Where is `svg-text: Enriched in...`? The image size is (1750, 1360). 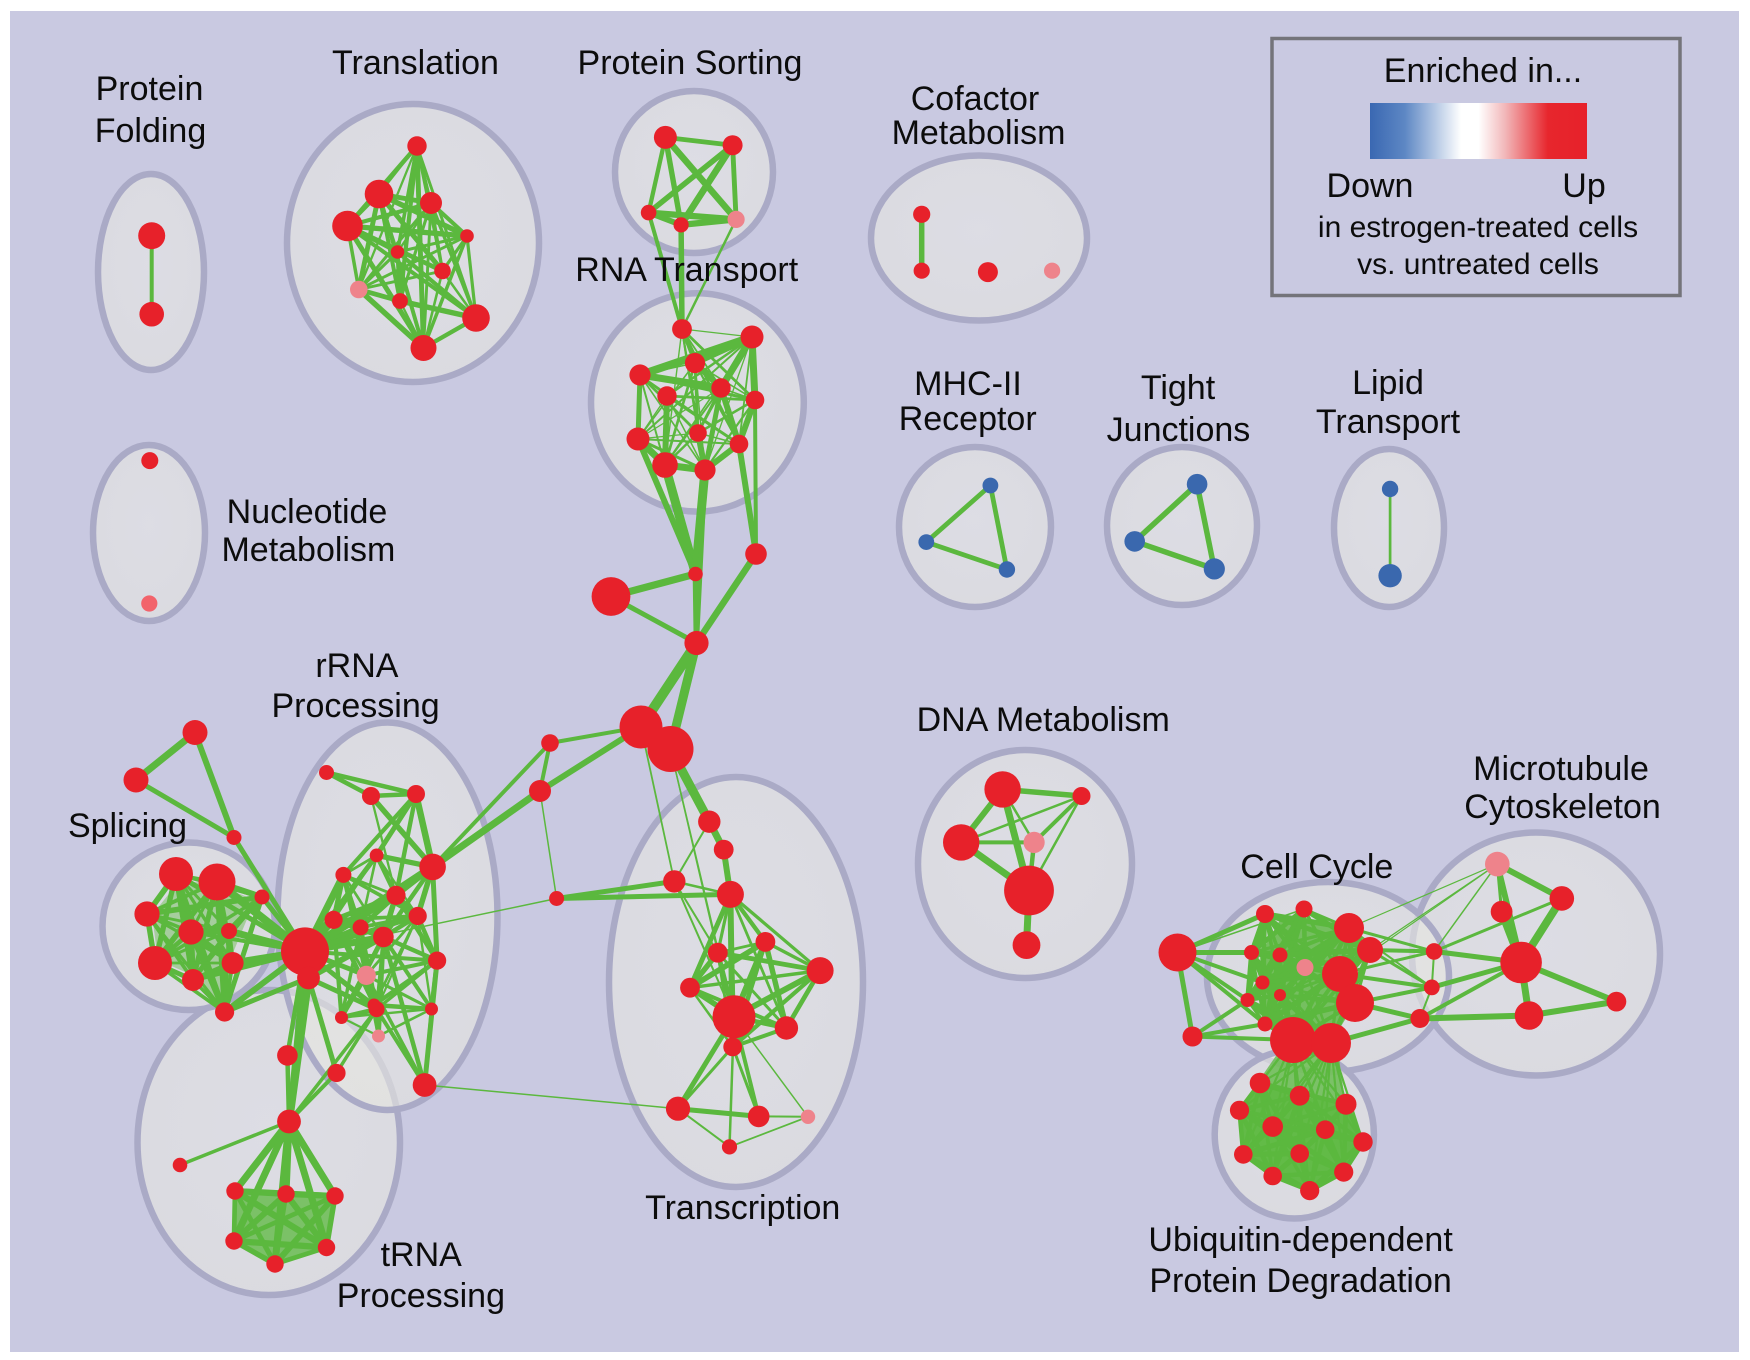 svg-text: Enriched in... is located at coordinates (1483, 71).